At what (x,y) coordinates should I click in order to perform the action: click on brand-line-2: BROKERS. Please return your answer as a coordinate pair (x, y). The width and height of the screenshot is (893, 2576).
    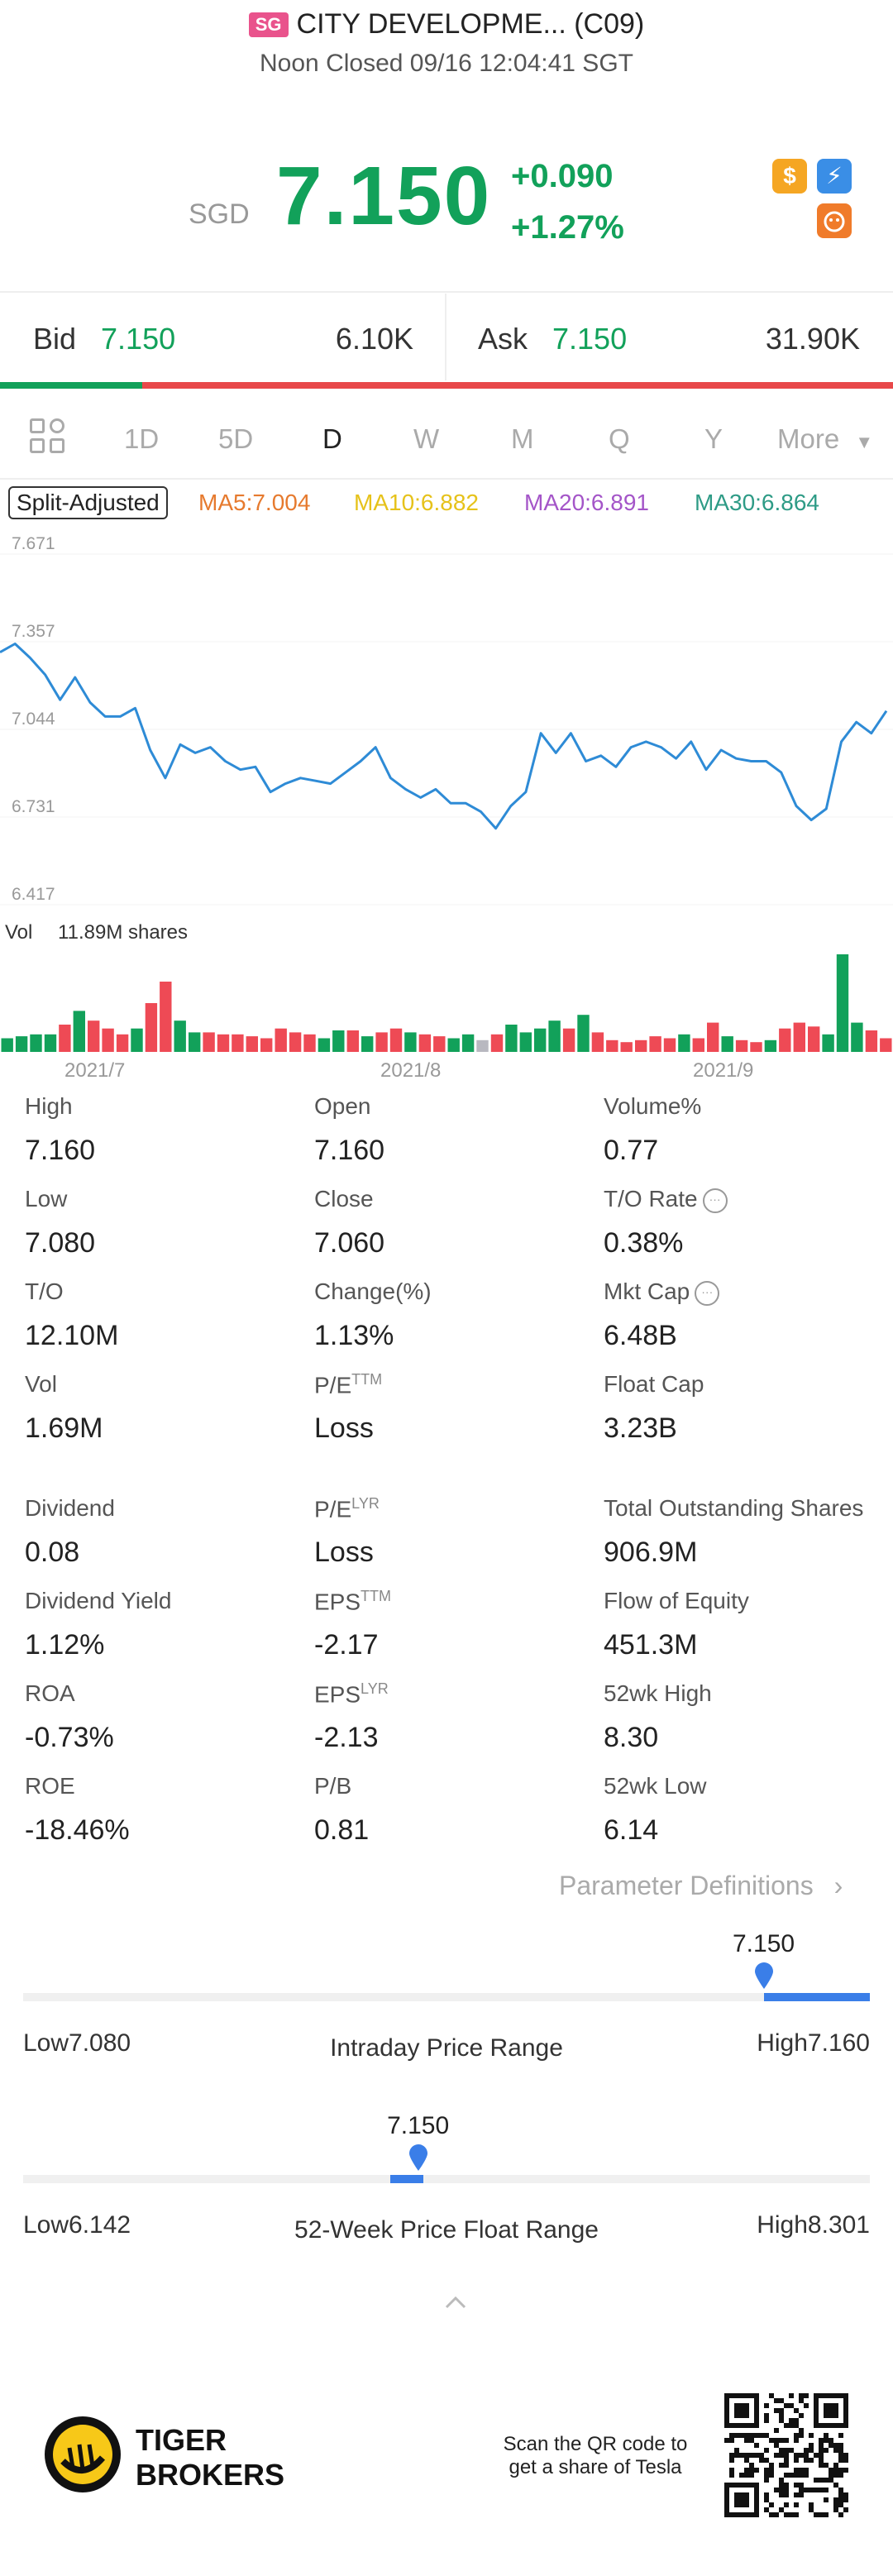
    Looking at the image, I should click on (210, 2475).